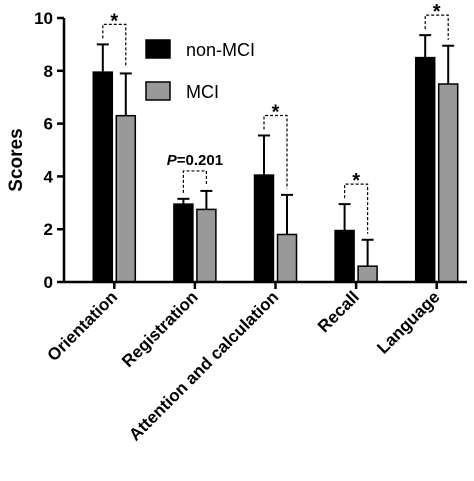 The height and width of the screenshot is (481, 474). What do you see at coordinates (48, 282) in the screenshot?
I see `y-tick-label-0: 0` at bounding box center [48, 282].